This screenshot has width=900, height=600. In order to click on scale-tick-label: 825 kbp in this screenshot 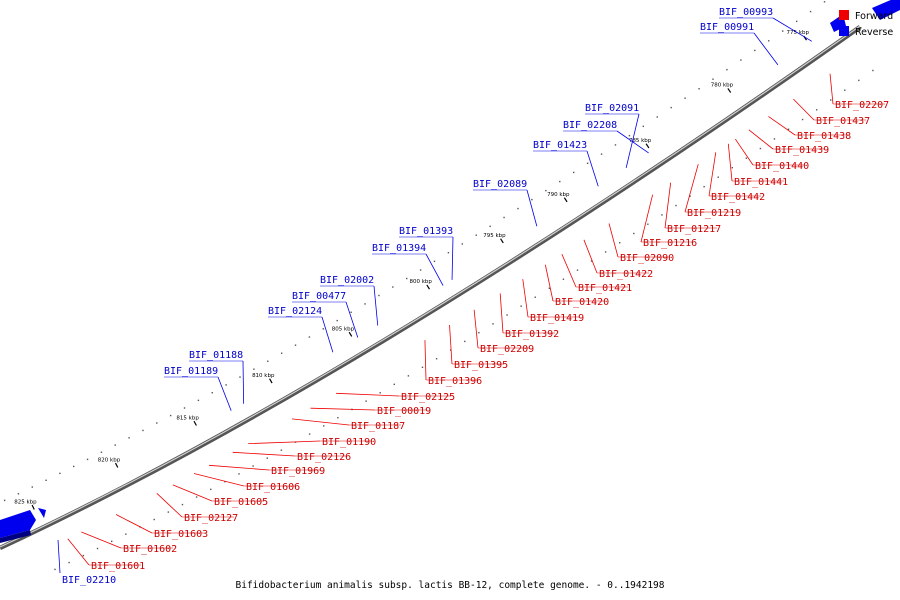, I will do `click(25, 503)`.